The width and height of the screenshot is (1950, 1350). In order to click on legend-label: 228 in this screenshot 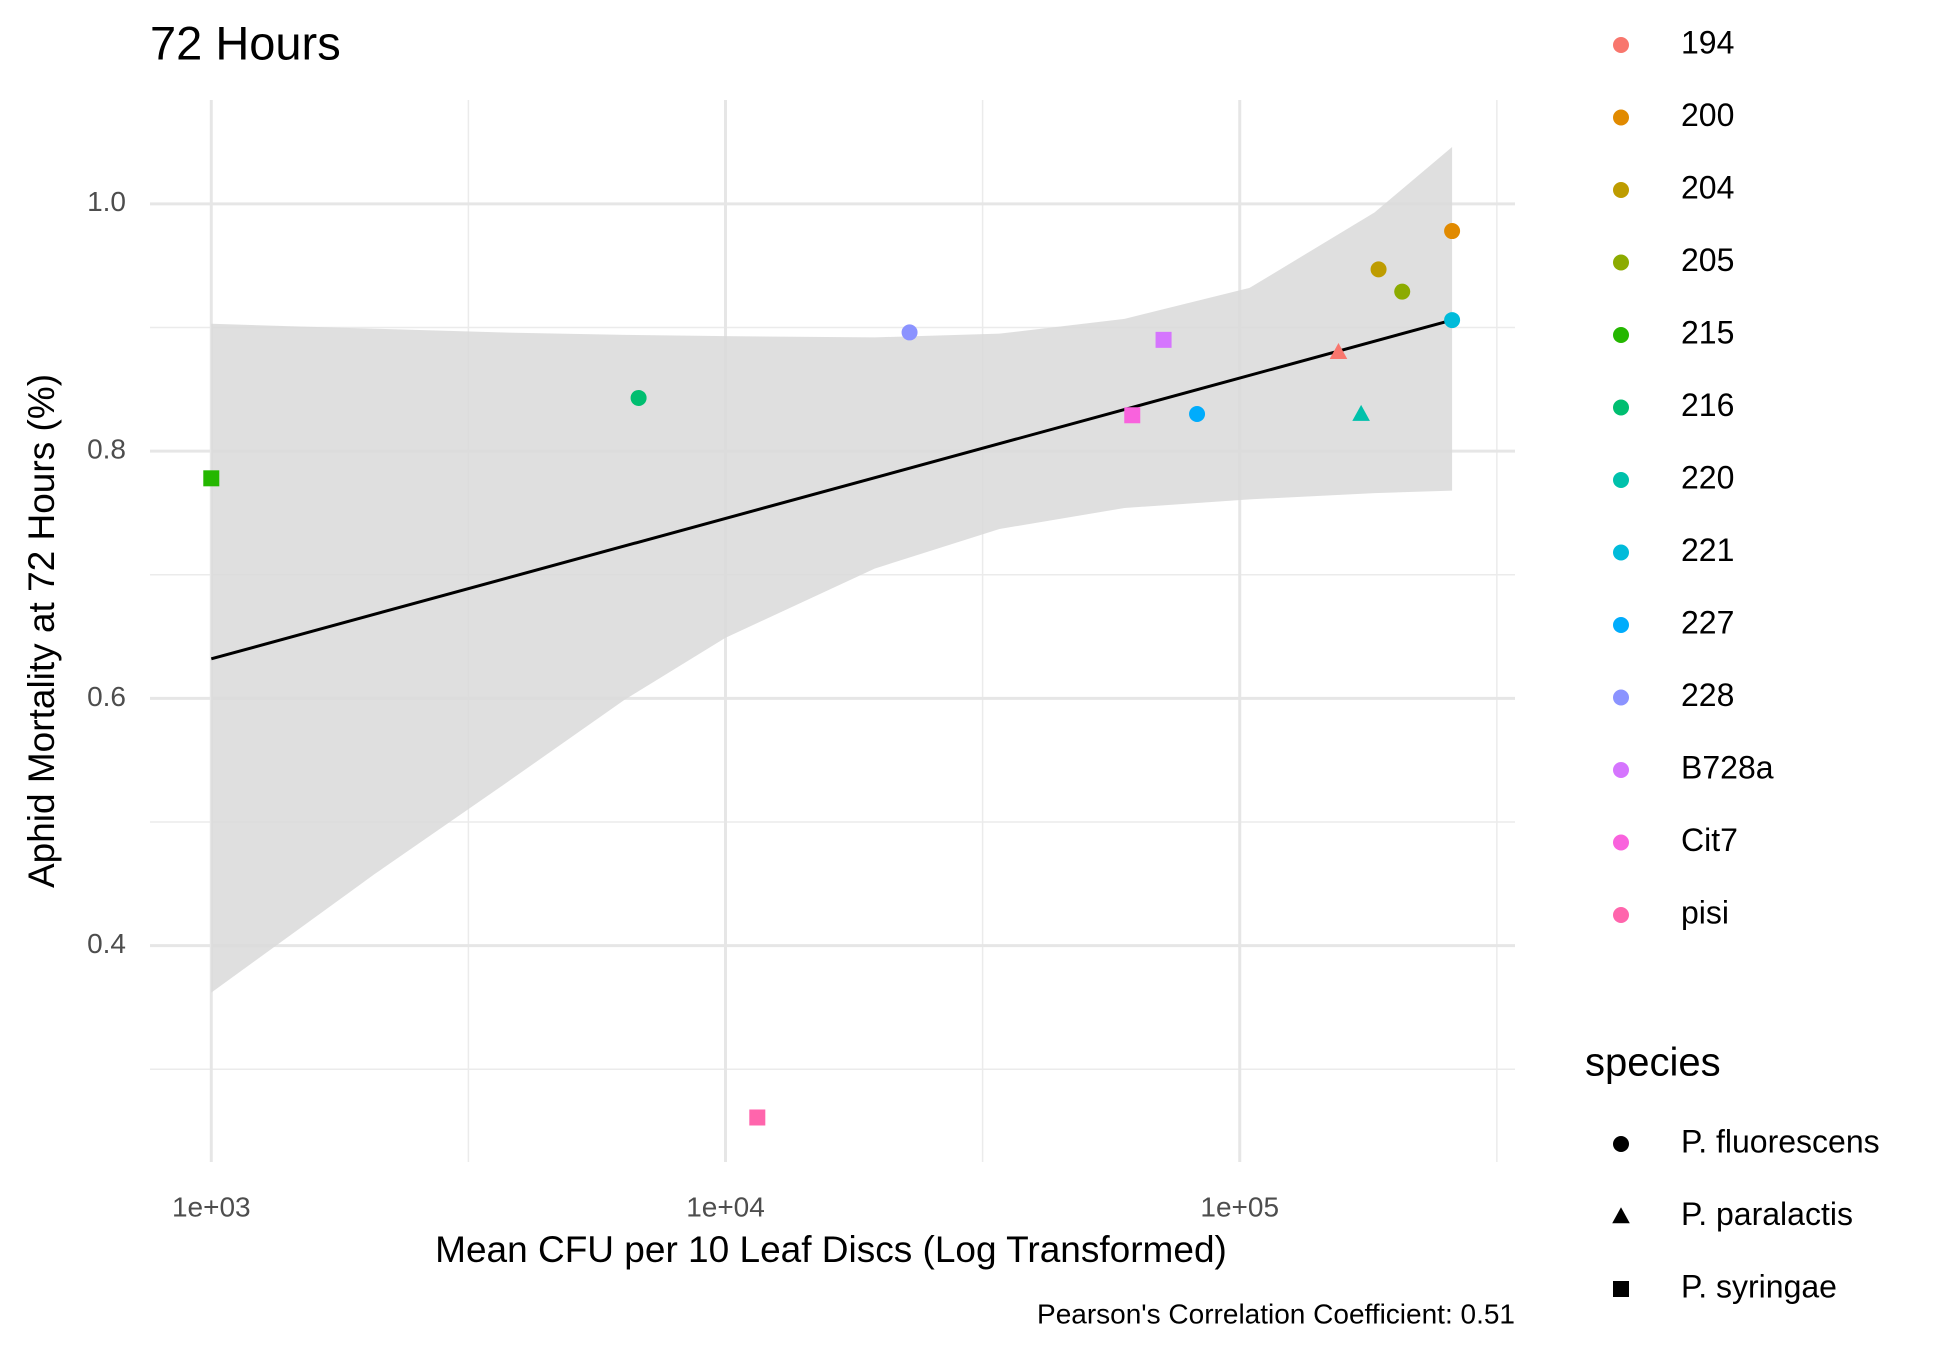, I will do `click(1707, 695)`.